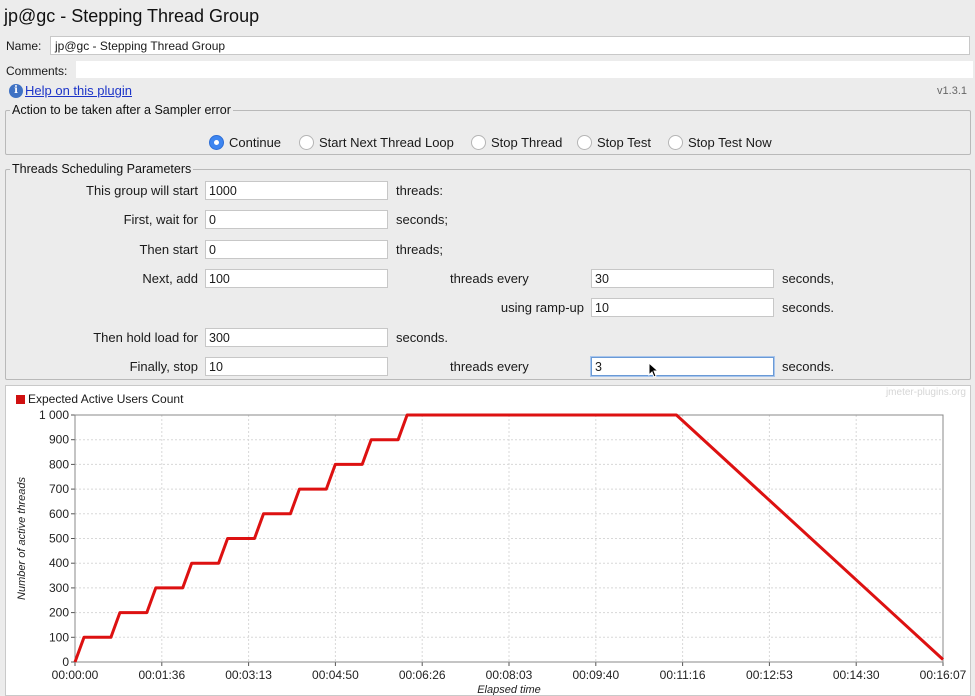 The width and height of the screenshot is (975, 696). I want to click on then-start-label: Then start, so click(168, 249).